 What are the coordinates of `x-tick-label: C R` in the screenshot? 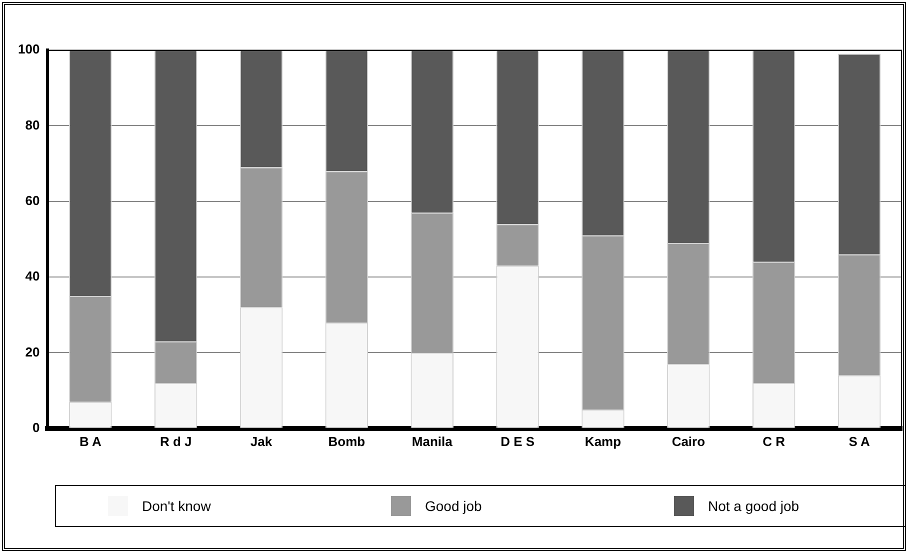 It's located at (774, 441).